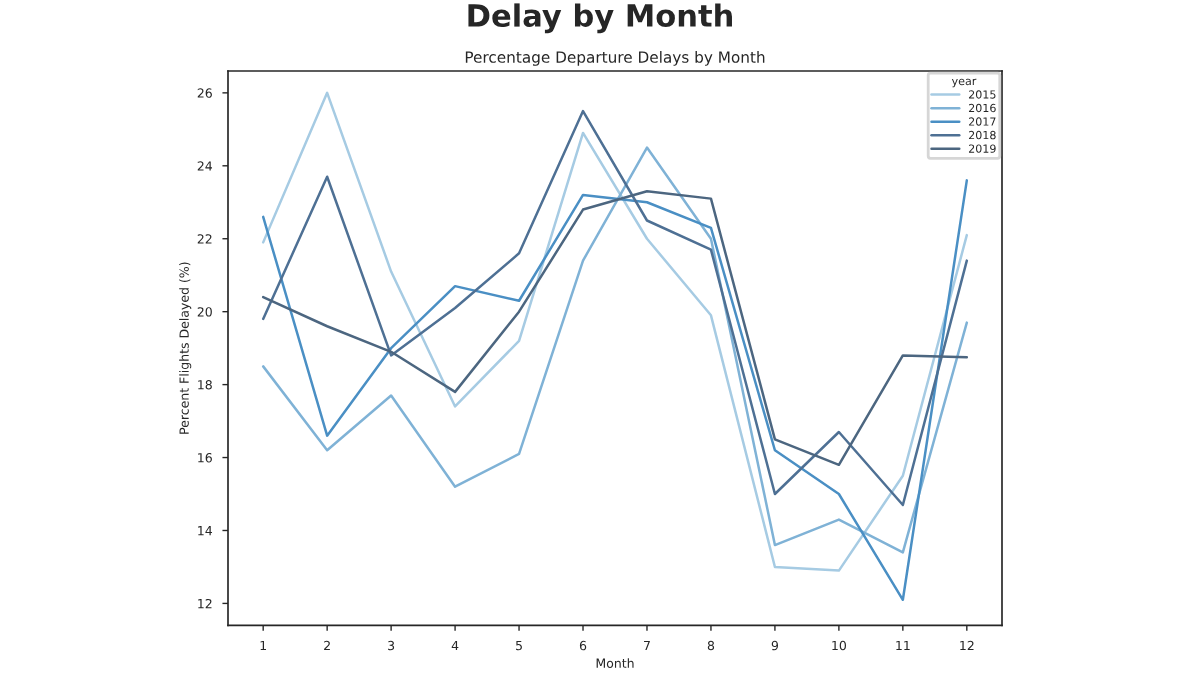 This screenshot has width=1200, height=676. Describe the element at coordinates (600, 18) in the screenshot. I see `chart-title: Delay by Month` at that location.